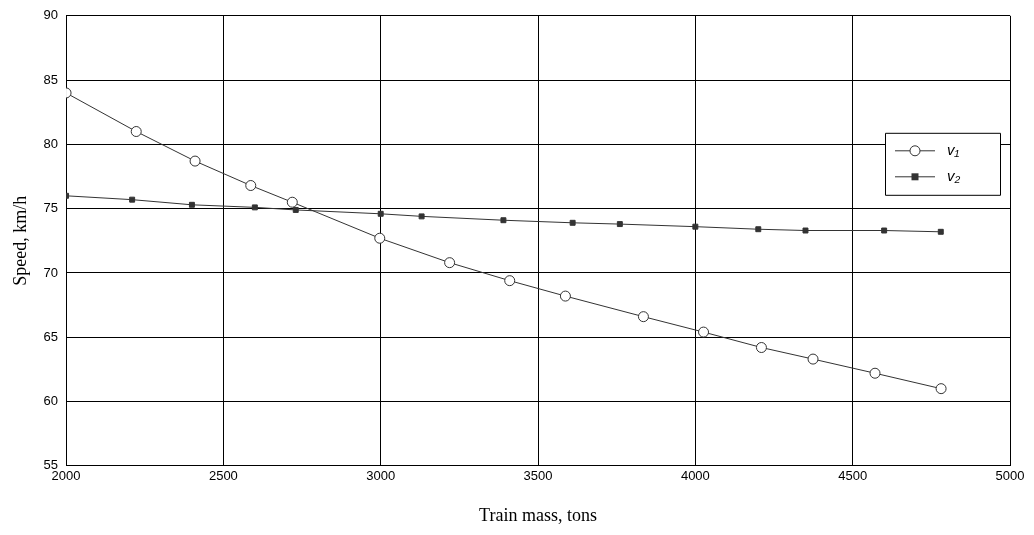 The width and height of the screenshot is (1034, 535). Describe the element at coordinates (51, 143) in the screenshot. I see `y-tick-label: 80` at that location.